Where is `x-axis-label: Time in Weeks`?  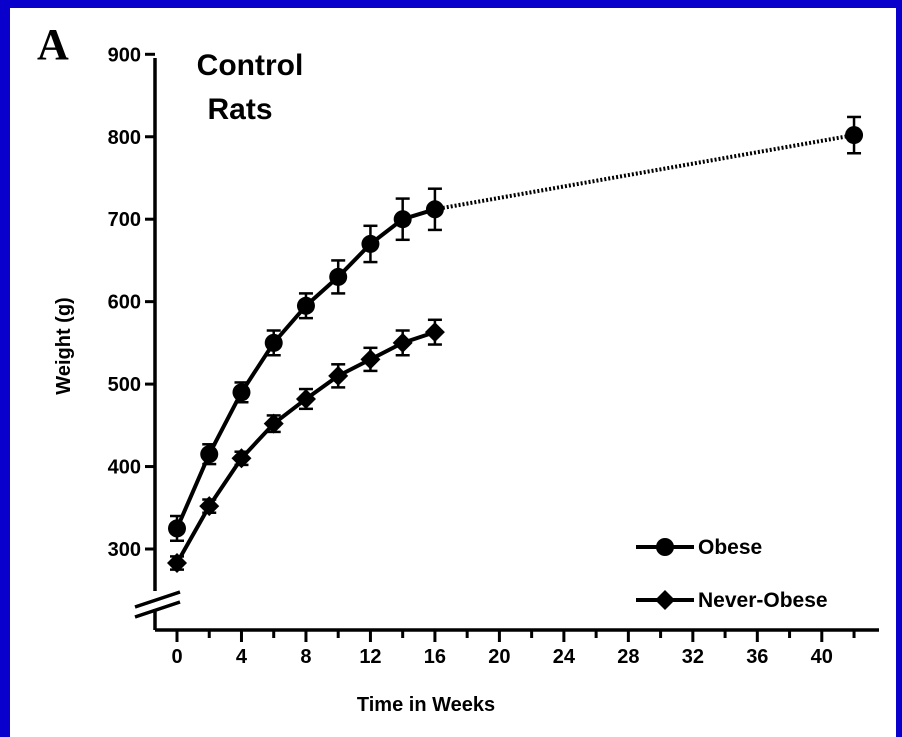 x-axis-label: Time in Weeks is located at coordinates (426, 705).